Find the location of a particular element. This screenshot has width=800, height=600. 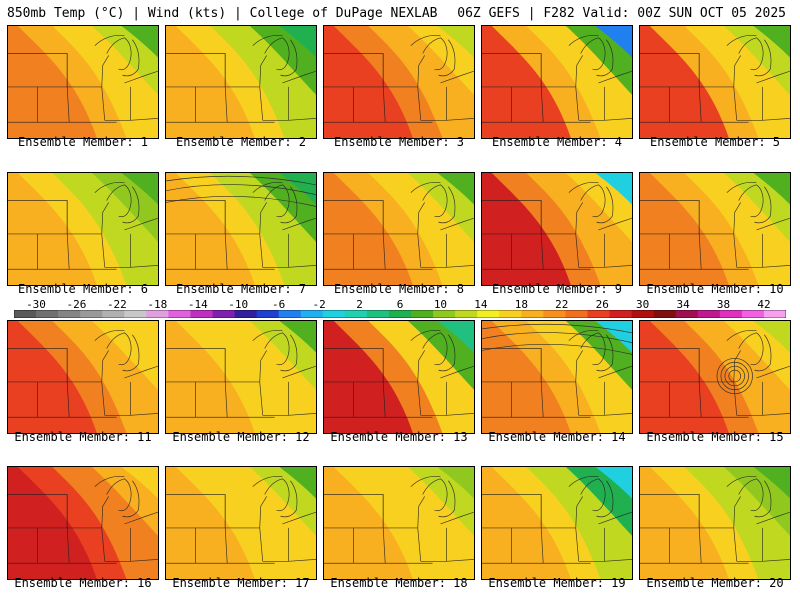

ensemble-member-label: Ensemble Member: 7 is located at coordinates (241, 289).